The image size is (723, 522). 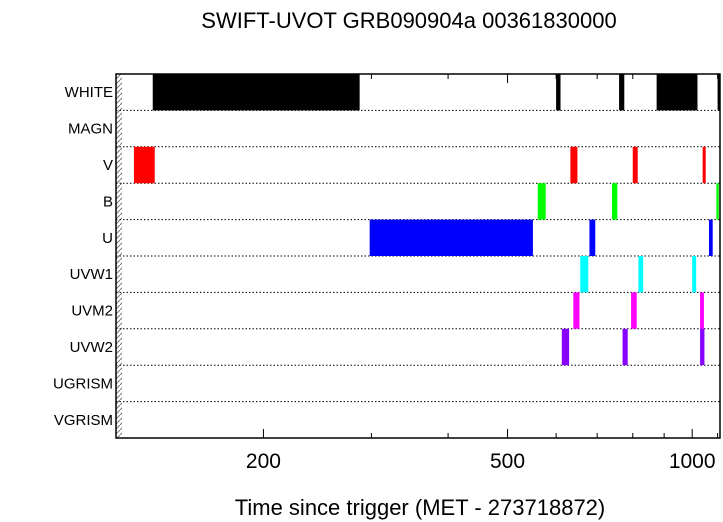 I want to click on x-tick-label: 200, so click(x=263, y=461).